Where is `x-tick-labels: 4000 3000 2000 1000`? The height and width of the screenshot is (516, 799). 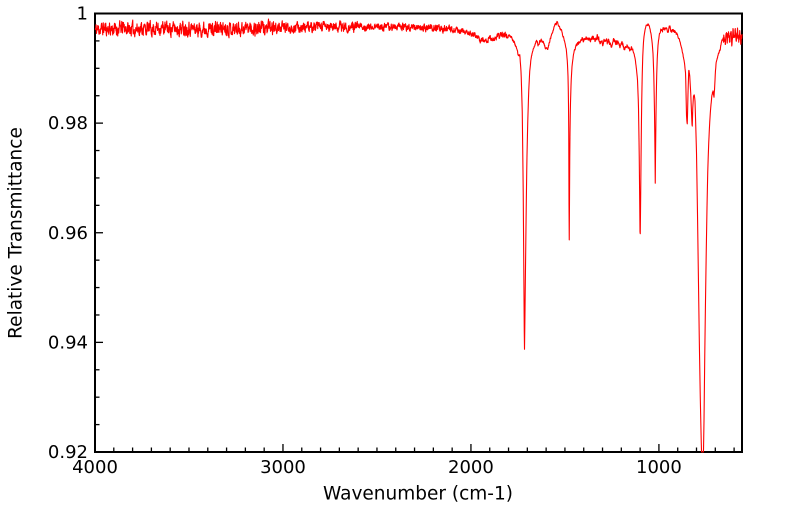
x-tick-labels: 4000 3000 2000 1000 is located at coordinates (377, 467).